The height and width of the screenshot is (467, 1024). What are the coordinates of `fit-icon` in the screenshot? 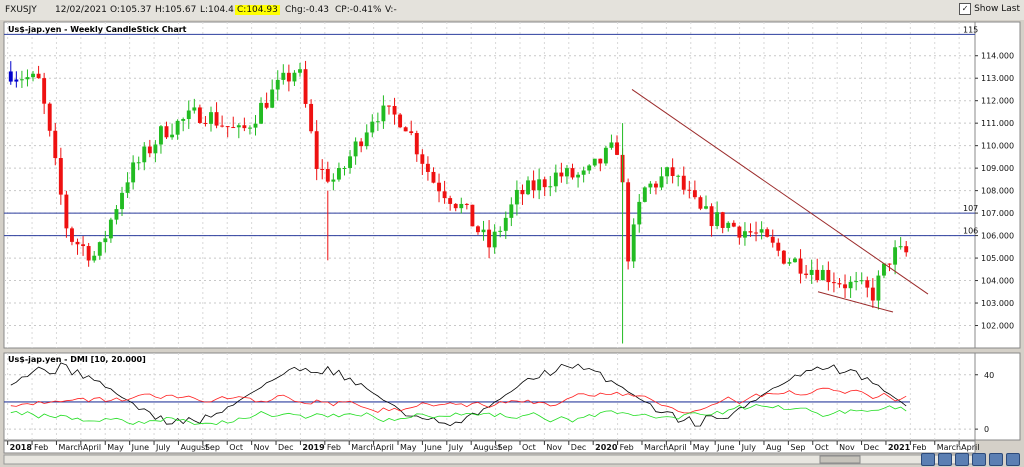 It's located at (996, 459).